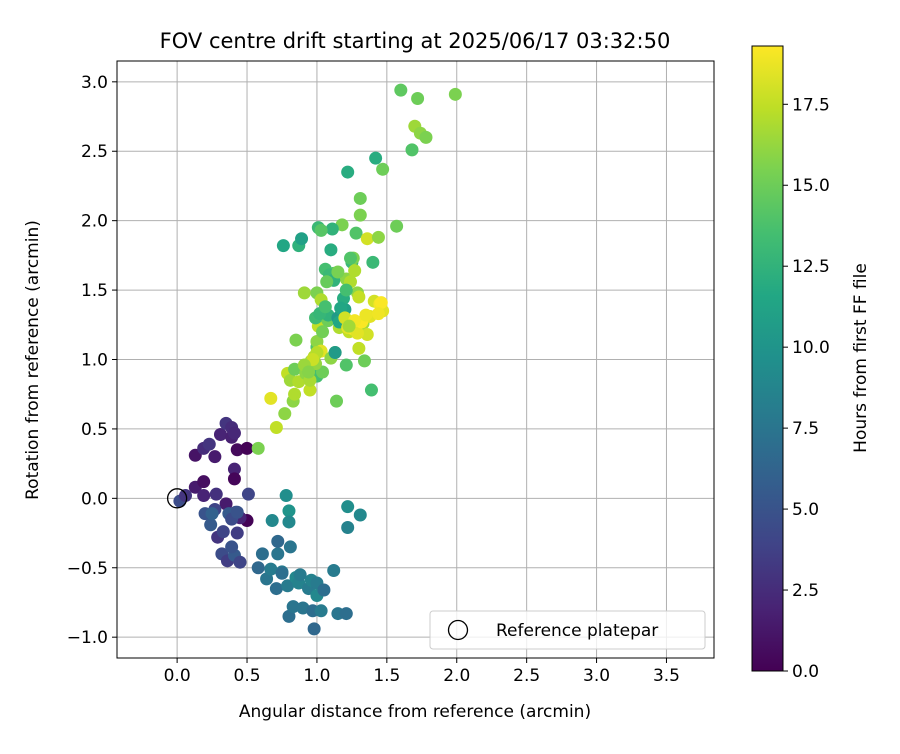 The width and height of the screenshot is (900, 754). What do you see at coordinates (87, 569) in the screenshot?
I see `y-tick-label: −0.5` at bounding box center [87, 569].